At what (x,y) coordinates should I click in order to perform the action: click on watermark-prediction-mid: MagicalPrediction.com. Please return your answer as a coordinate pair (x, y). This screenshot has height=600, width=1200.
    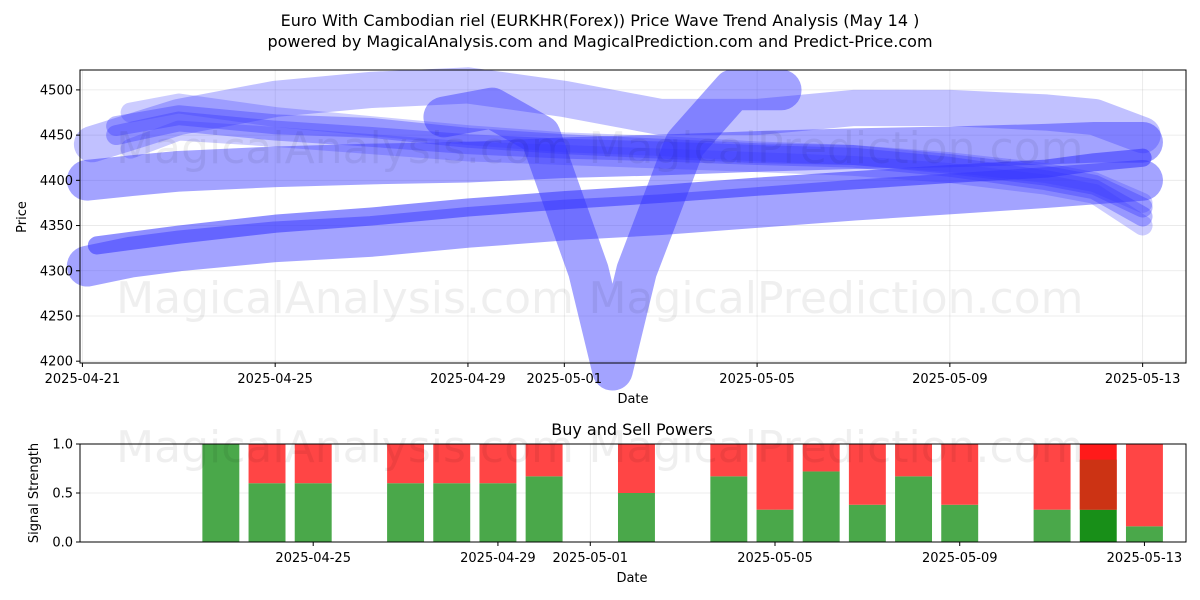
    Looking at the image, I should click on (836, 298).